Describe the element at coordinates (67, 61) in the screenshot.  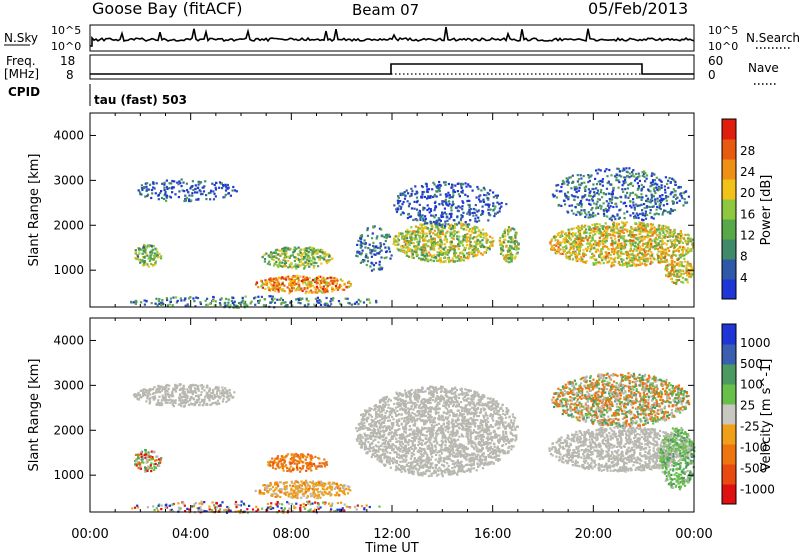
I see `frequency-tick-top: 18` at that location.